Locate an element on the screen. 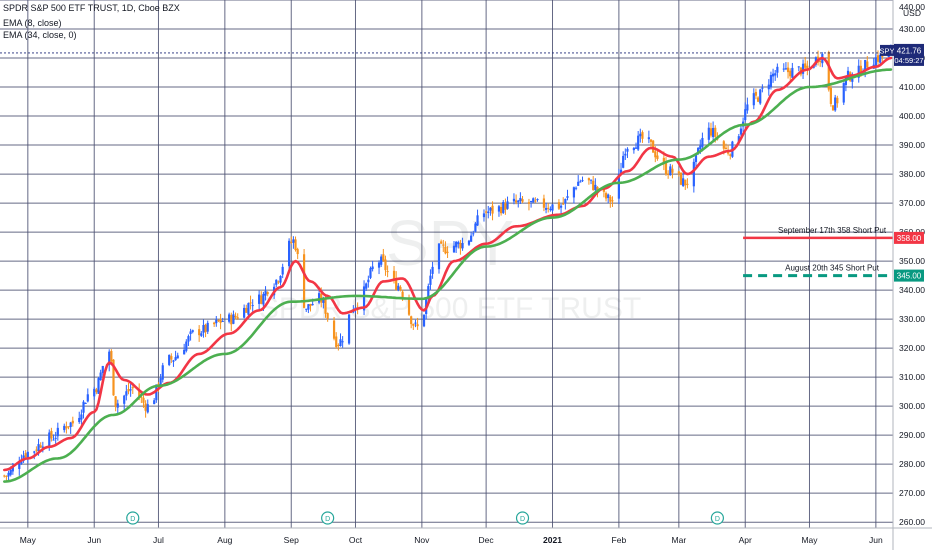 The height and width of the screenshot is (550, 932). symbol-legend: SPDR S&P 500 ETF TRUST, 1D, Cboe BZX is located at coordinates (91, 8).